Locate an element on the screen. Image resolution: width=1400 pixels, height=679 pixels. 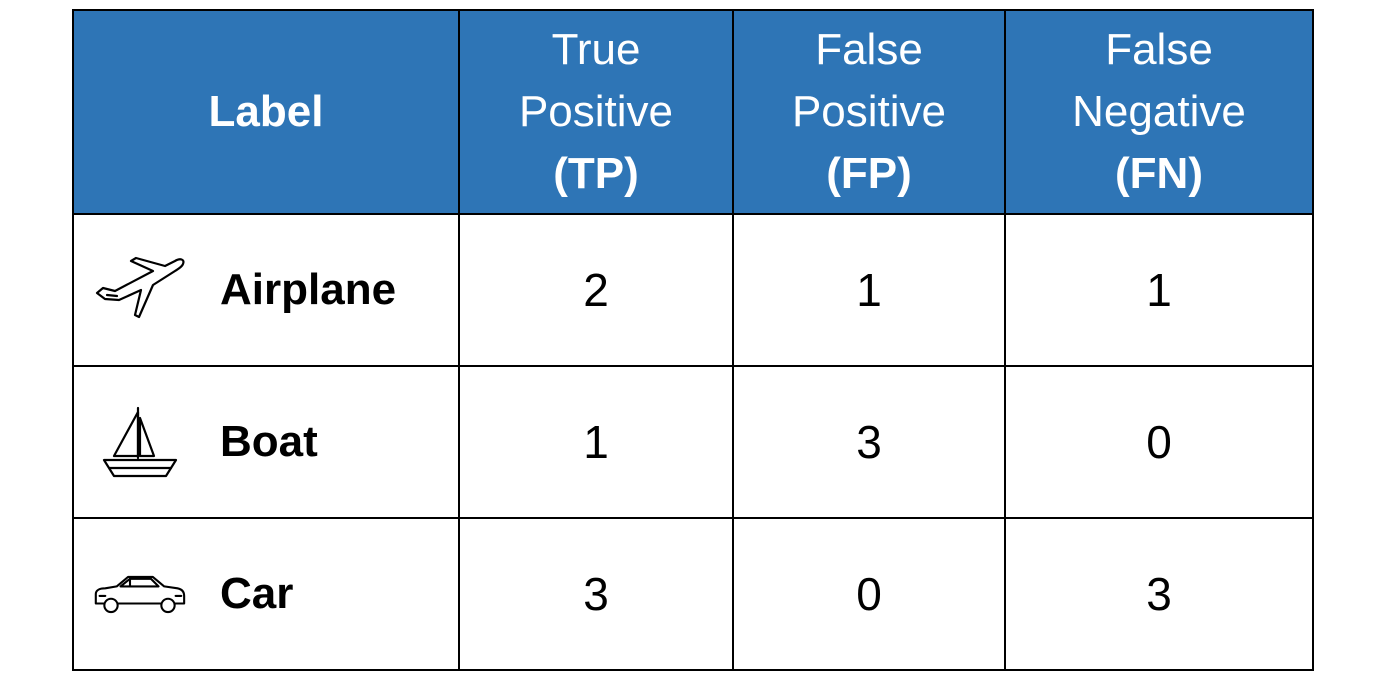
header-label: Label is located at coordinates (266, 112).